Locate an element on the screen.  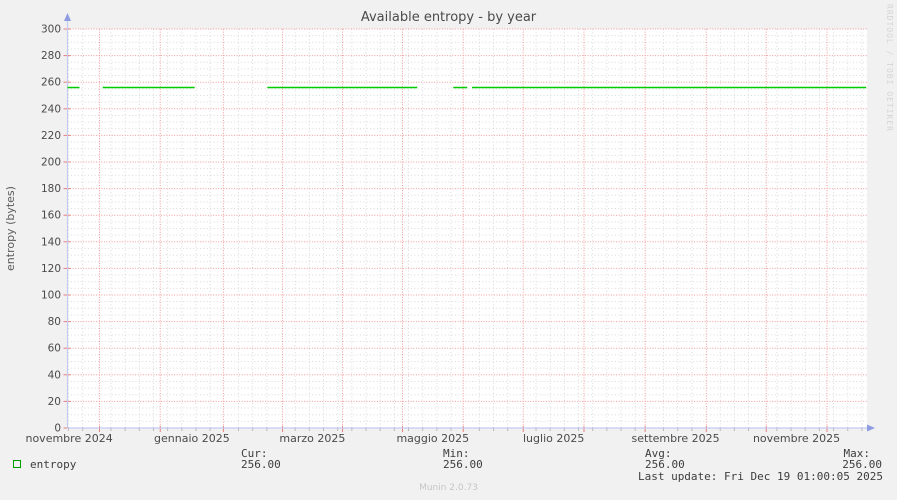
x-tick-label: gennaio 2025 is located at coordinates (192, 438).